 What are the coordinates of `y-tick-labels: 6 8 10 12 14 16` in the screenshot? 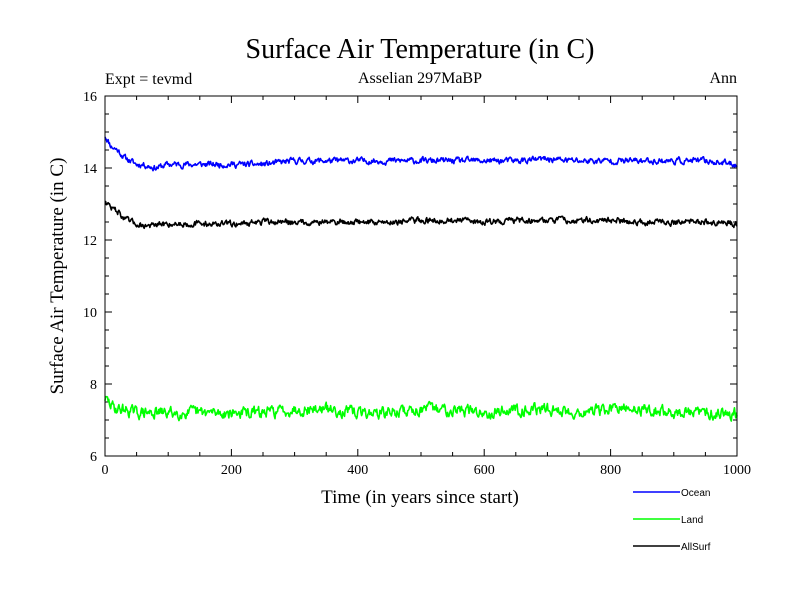 It's located at (90, 277).